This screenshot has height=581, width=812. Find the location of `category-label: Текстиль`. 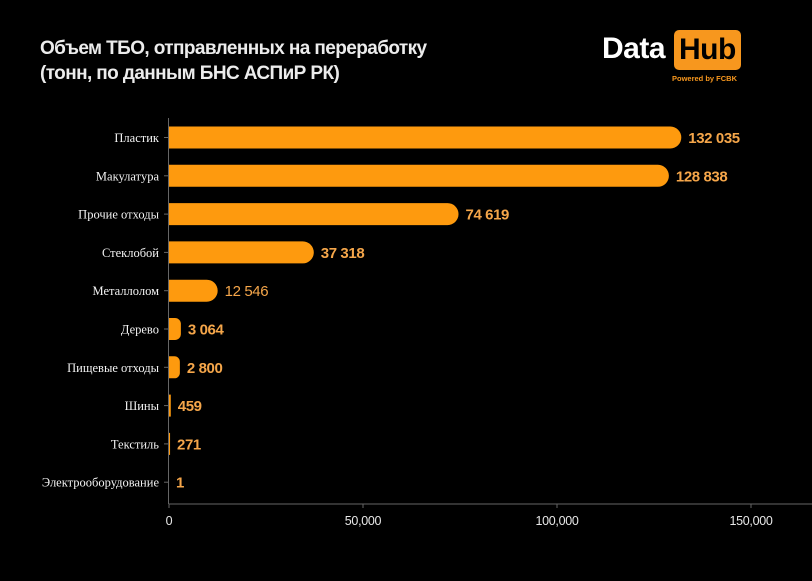

category-label: Текстиль is located at coordinates (135, 444).